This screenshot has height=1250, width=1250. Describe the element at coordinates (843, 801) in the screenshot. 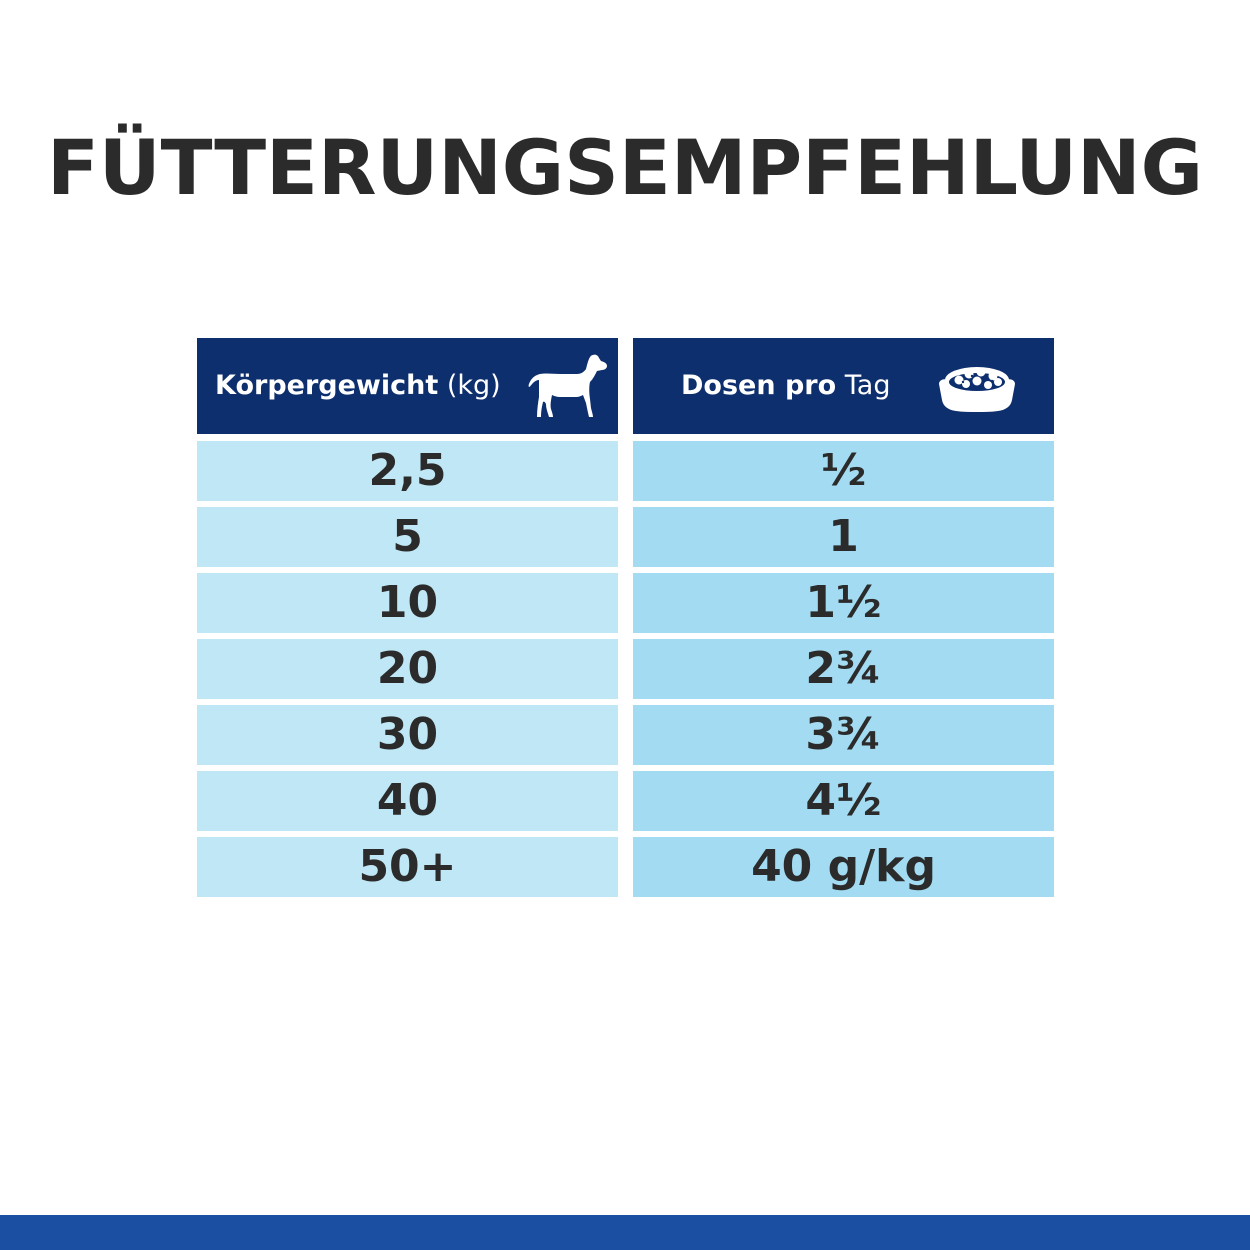

I see `amount-cell: 4½` at that location.